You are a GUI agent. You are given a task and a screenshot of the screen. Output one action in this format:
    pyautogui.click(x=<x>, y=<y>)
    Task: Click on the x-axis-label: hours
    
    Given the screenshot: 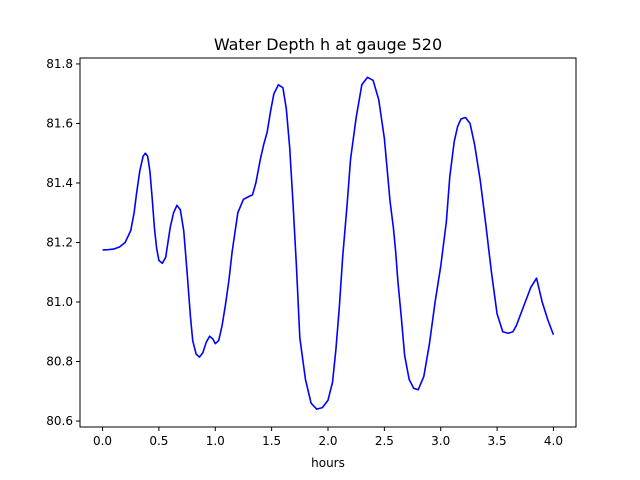 What is the action you would take?
    pyautogui.click(x=328, y=463)
    